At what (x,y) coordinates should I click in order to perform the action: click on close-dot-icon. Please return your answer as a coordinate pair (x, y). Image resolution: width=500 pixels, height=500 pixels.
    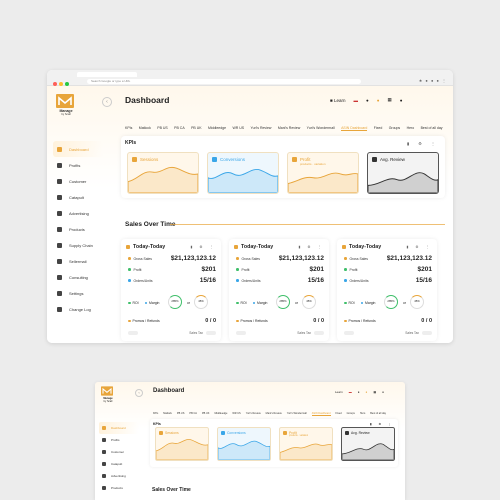
    Looking at the image, I should click on (55, 84).